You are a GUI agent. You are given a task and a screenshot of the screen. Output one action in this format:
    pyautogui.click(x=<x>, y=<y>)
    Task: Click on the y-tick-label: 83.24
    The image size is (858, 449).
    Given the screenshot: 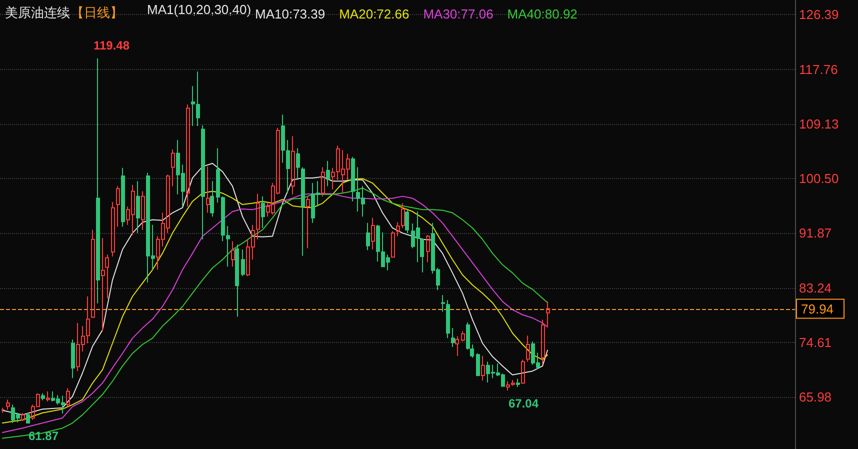 What is the action you would take?
    pyautogui.click(x=815, y=288)
    